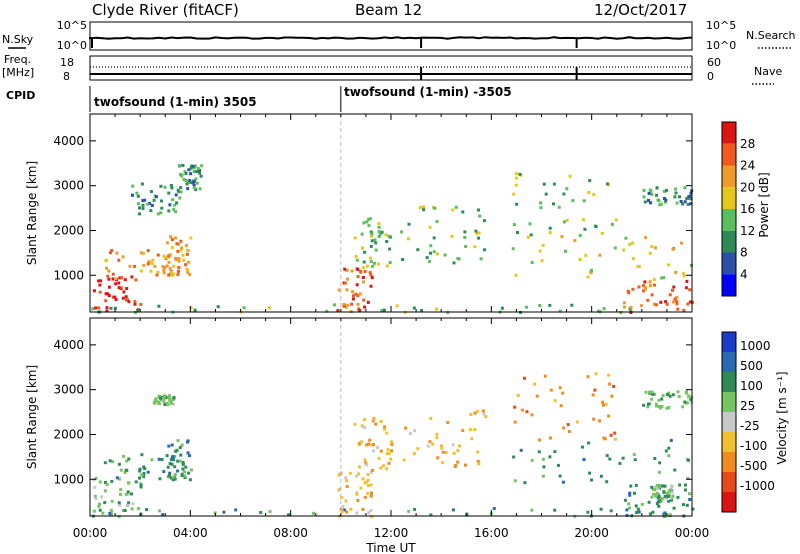  Describe the element at coordinates (721, 25) in the screenshot. I see `nsearch-tick-top: 10^5` at that location.